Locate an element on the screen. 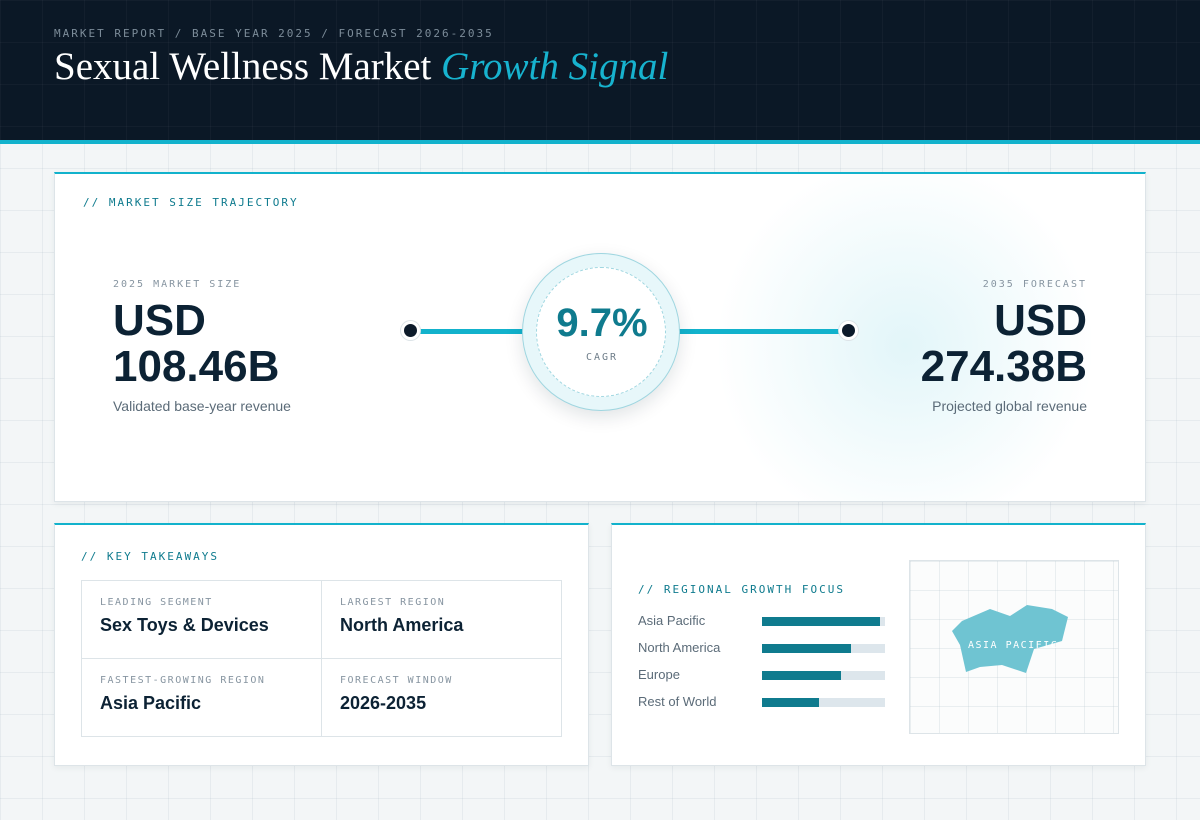 The width and height of the screenshot is (1200, 820). takeaway-label: FASTEST-GROWING REGION is located at coordinates (183, 680).